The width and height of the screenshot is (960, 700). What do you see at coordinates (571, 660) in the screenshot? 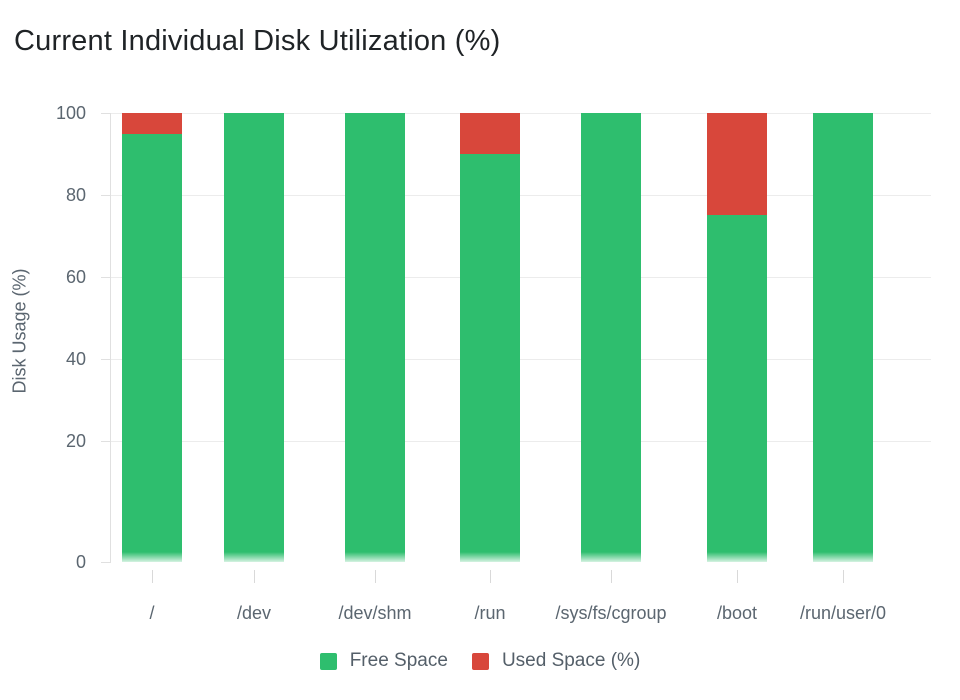
I see `legend-label: Used Space (%)` at bounding box center [571, 660].